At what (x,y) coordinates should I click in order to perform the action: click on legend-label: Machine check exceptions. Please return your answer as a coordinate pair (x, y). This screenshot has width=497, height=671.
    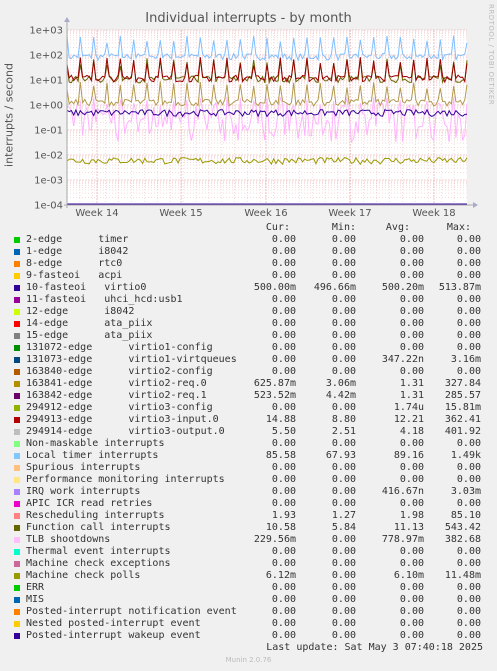
    Looking at the image, I should click on (98, 563).